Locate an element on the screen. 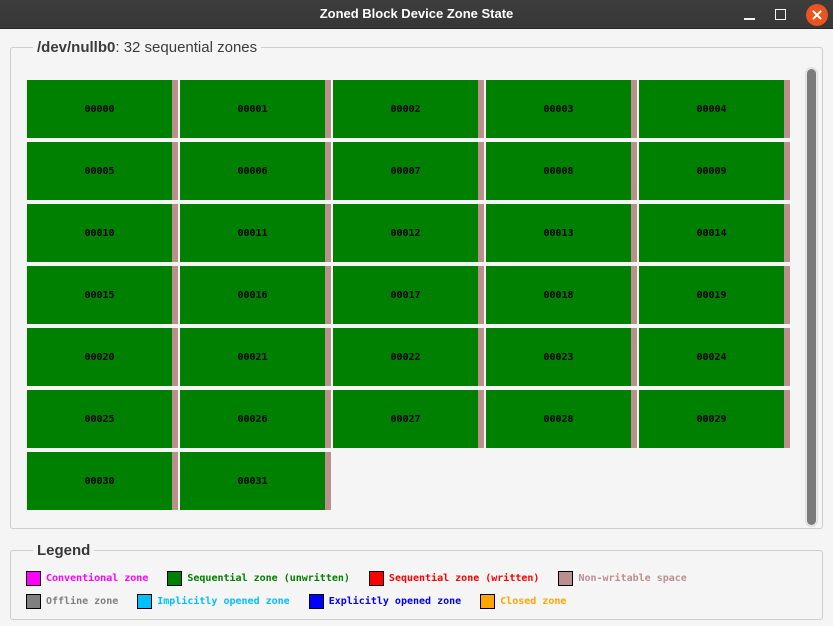  zone-block: 00029 is located at coordinates (714, 419).